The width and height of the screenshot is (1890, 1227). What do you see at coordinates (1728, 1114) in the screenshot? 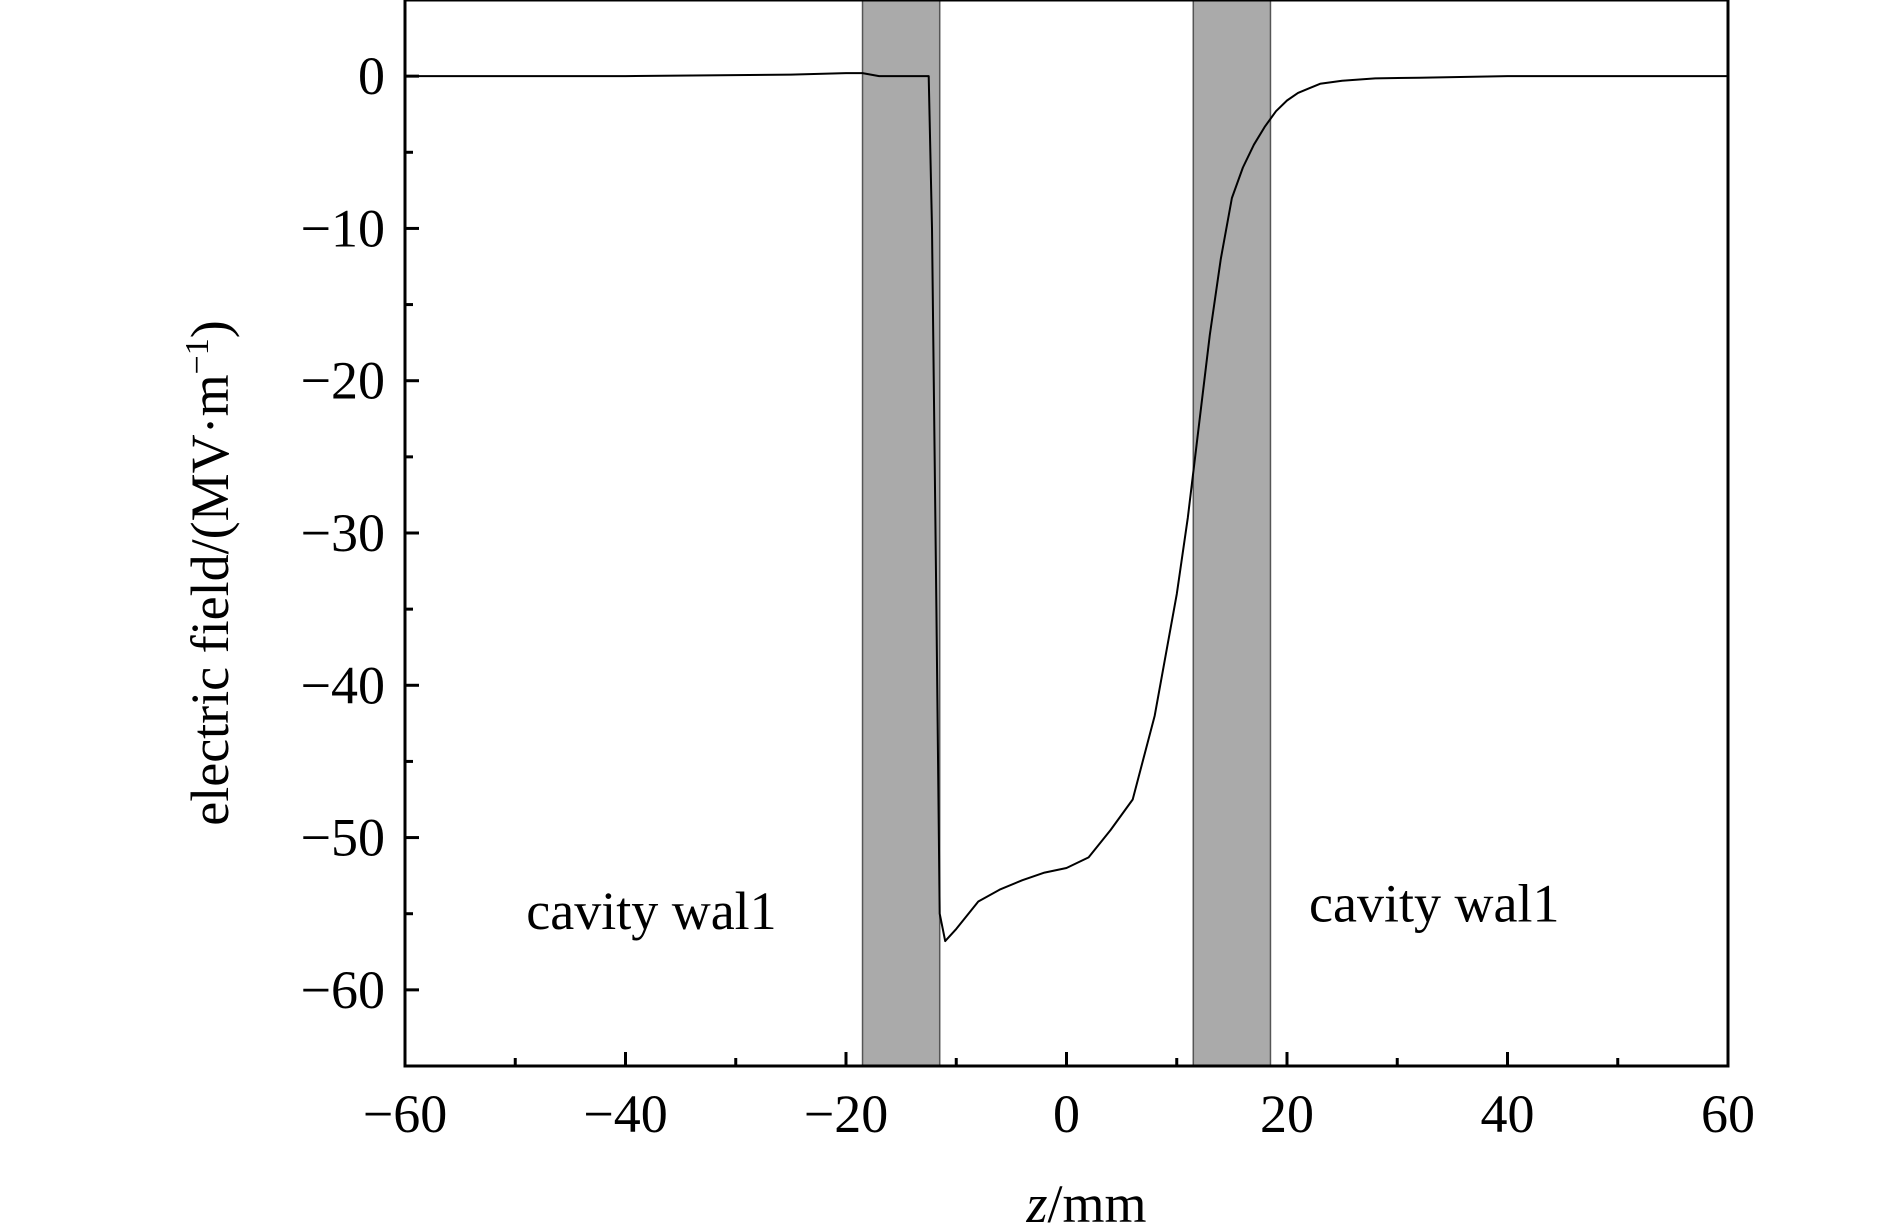
I see `x-tick-label: 60` at bounding box center [1728, 1114].